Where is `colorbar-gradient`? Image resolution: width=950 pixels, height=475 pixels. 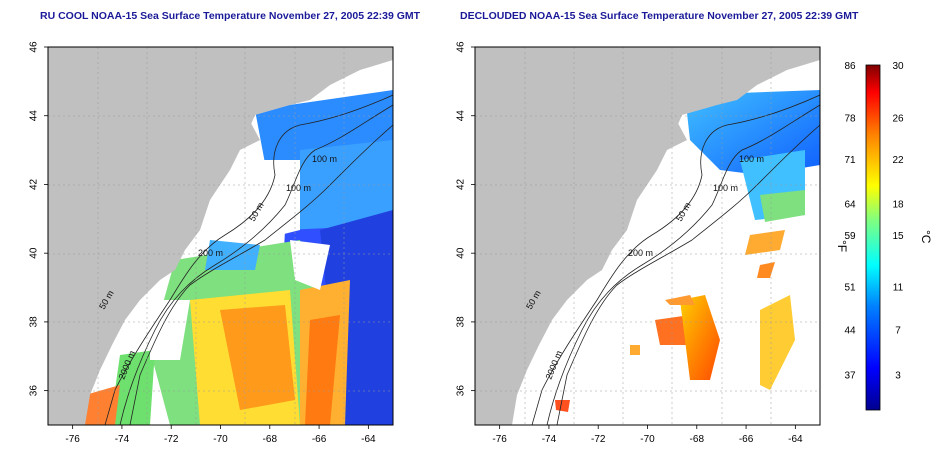
colorbar-gradient is located at coordinates (873, 237).